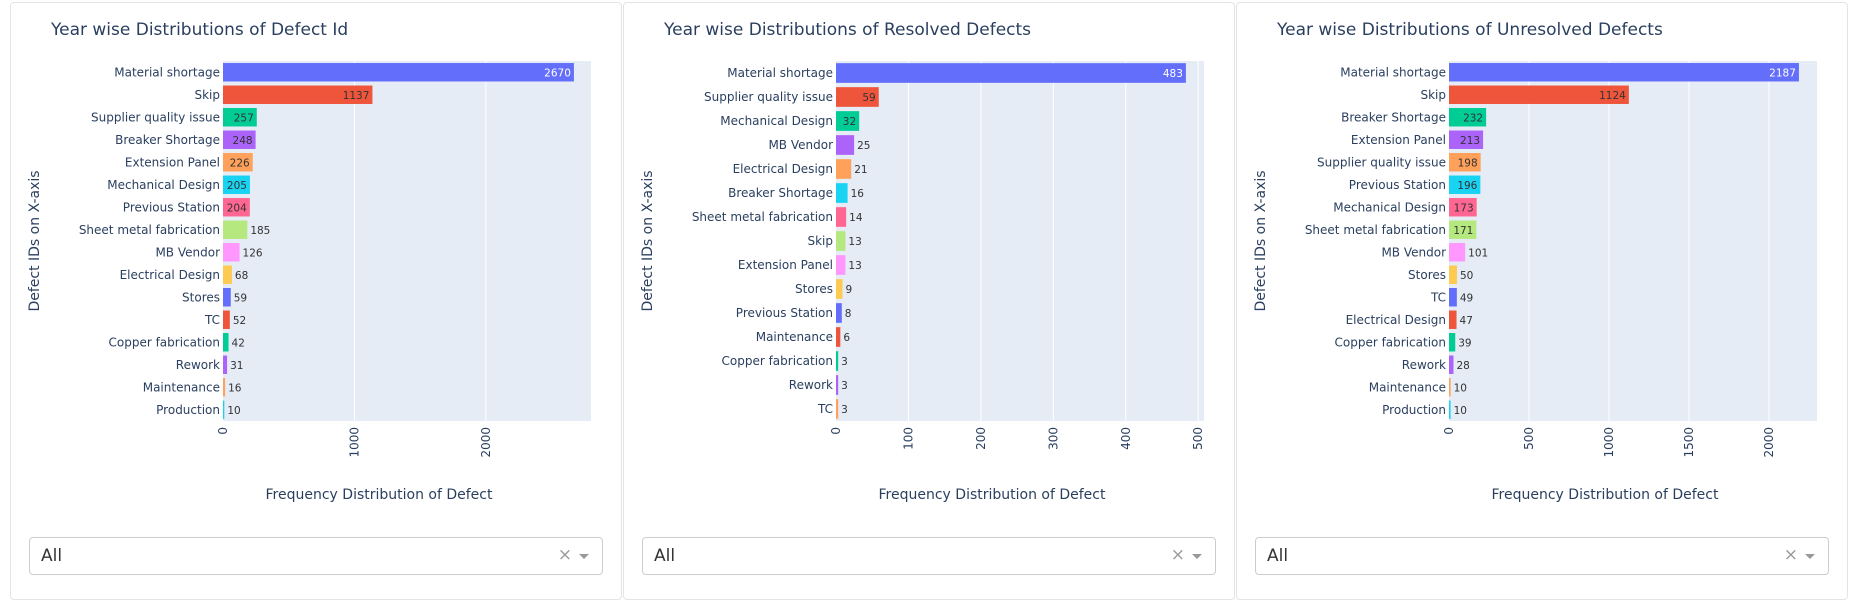  What do you see at coordinates (1466, 298) in the screenshot?
I see `data-label: 49` at bounding box center [1466, 298].